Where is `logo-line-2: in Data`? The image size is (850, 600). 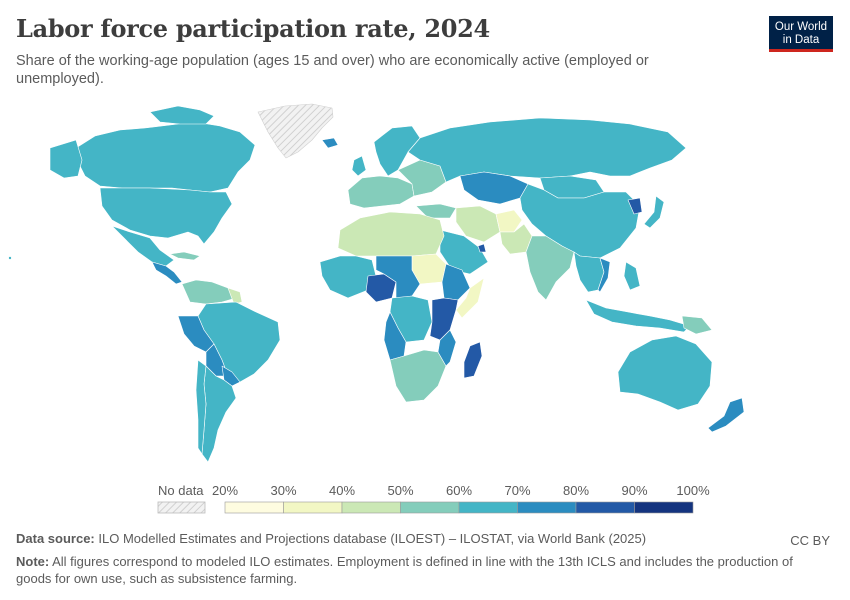
logo-line-2: in Data is located at coordinates (801, 39).